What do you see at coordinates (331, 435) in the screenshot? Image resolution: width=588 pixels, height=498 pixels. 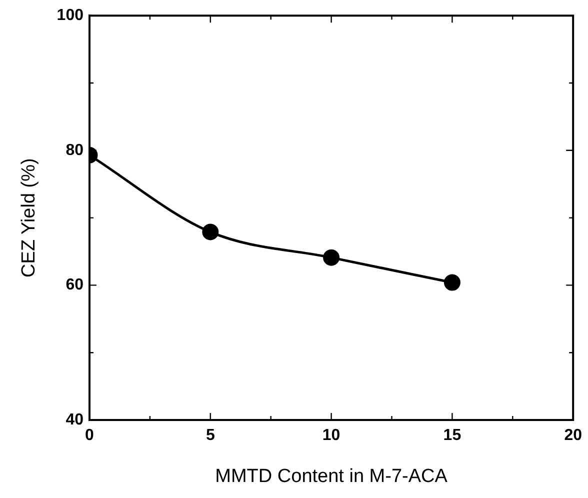 I see `x-tick-label: 10` at bounding box center [331, 435].